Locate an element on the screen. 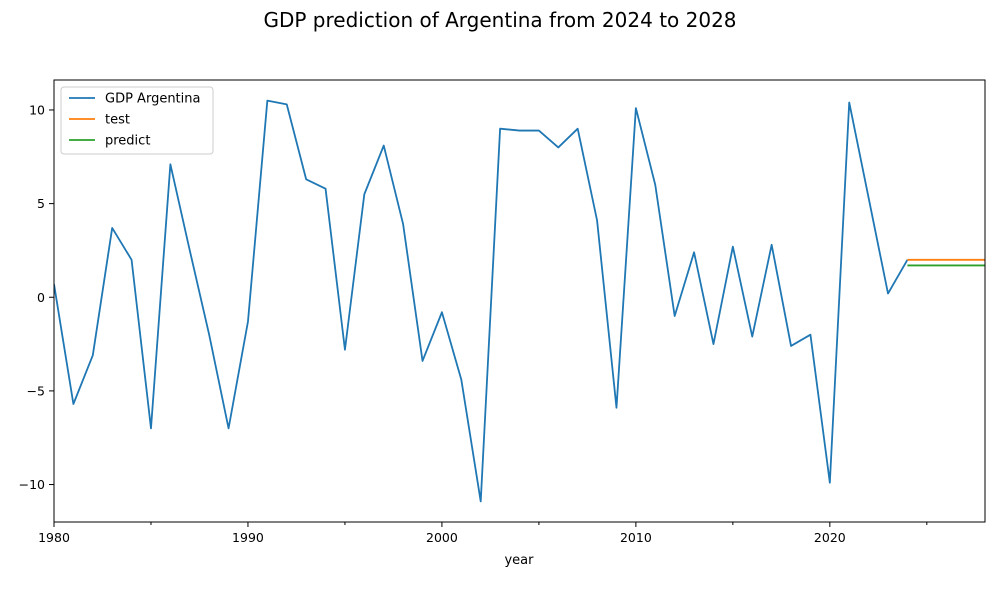 Image resolution: width=1000 pixels, height=600 pixels. x-tick-label: 2020 is located at coordinates (830, 537).